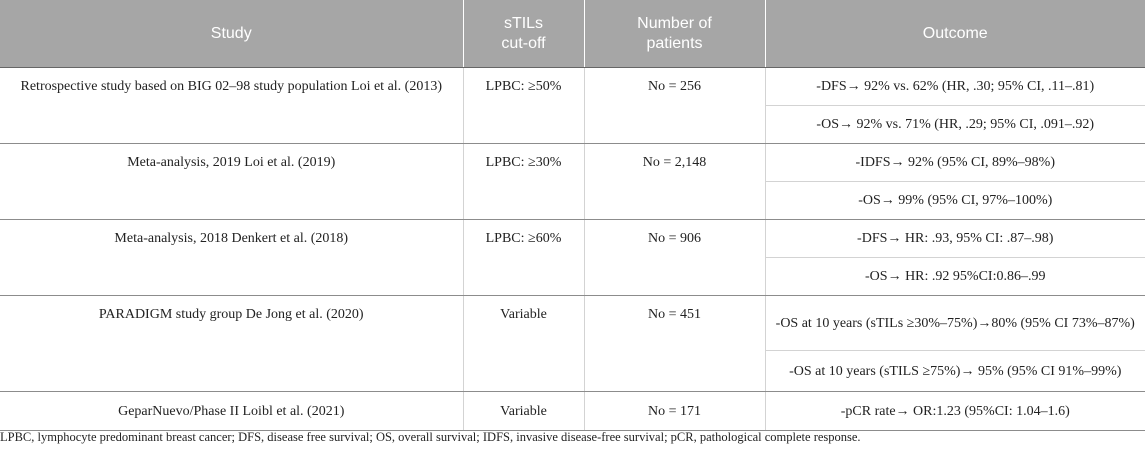  What do you see at coordinates (524, 105) in the screenshot?
I see `cutoff-cell: LPBC: ≥50%` at bounding box center [524, 105].